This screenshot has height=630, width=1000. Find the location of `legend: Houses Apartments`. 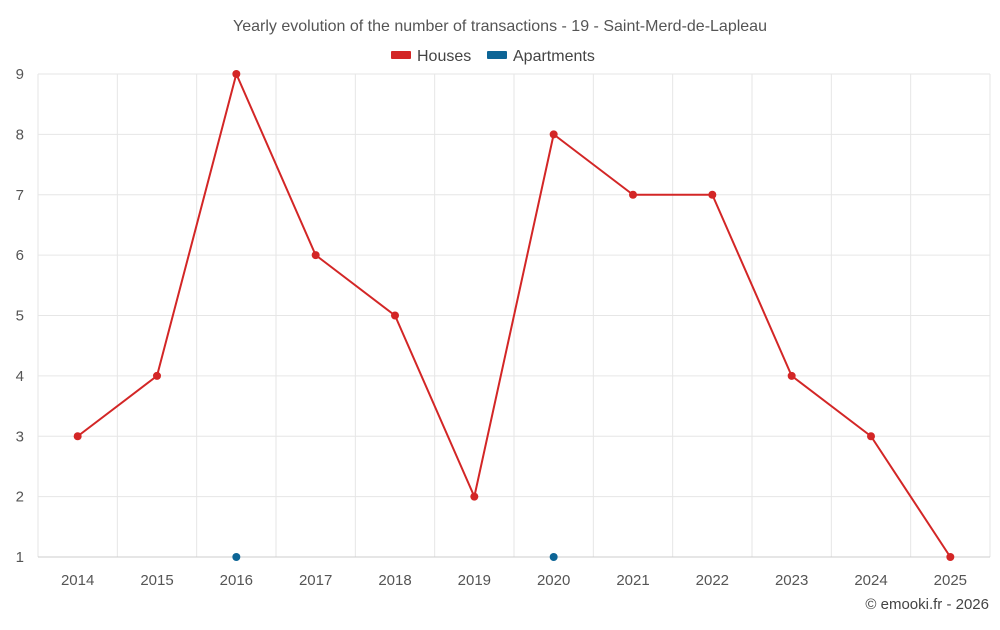

legend: Houses Apartments is located at coordinates (493, 56).